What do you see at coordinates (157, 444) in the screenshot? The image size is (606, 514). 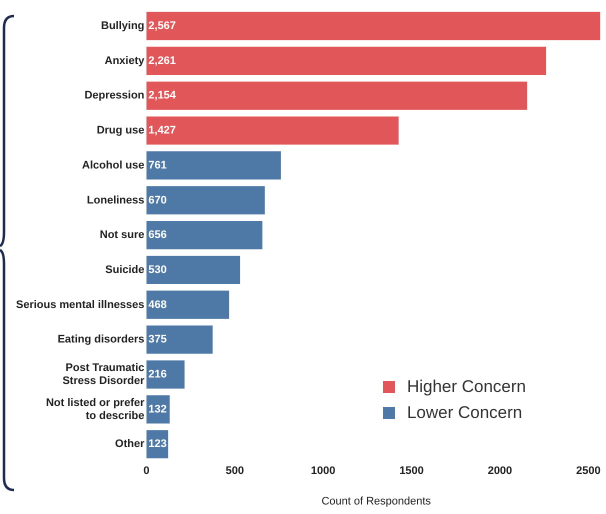 I see `data-label: 123` at bounding box center [157, 444].